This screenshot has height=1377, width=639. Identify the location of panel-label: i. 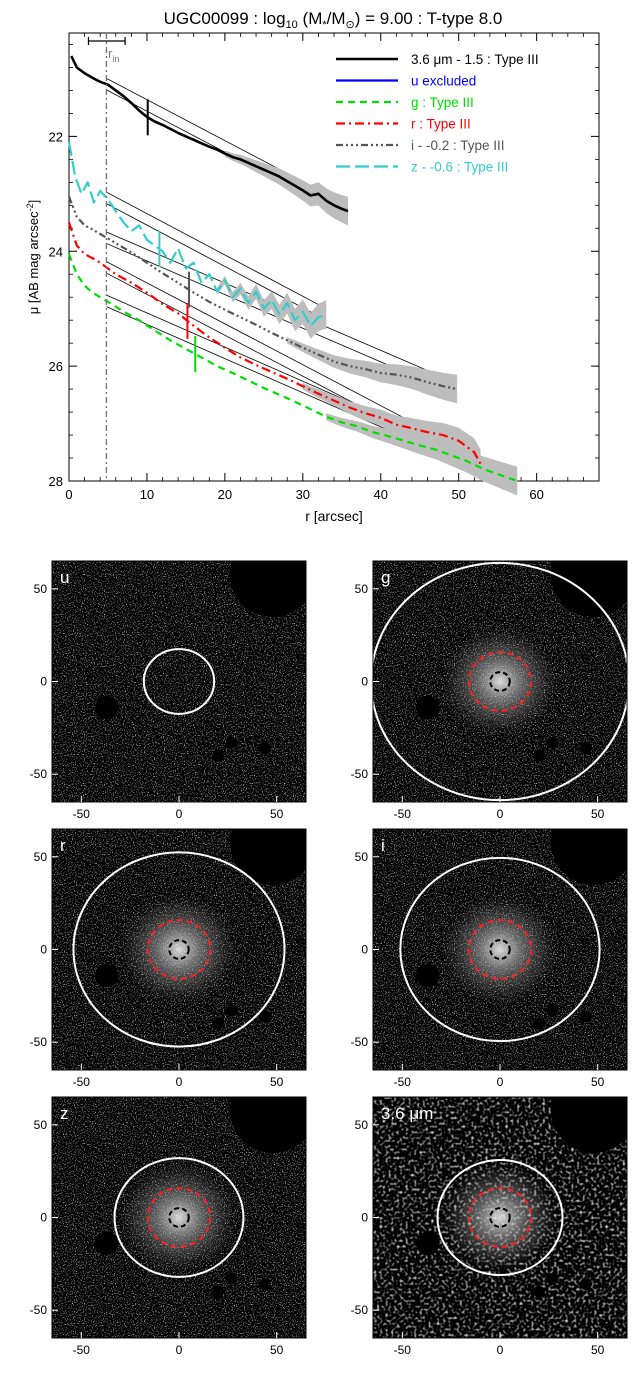
(383, 845).